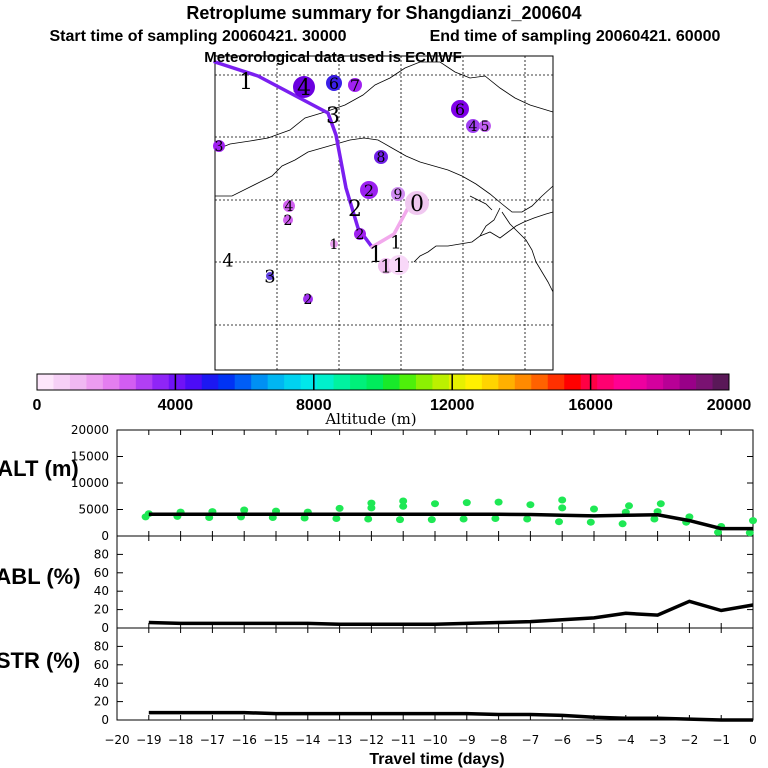  Describe the element at coordinates (333, 57) in the screenshot. I see `met-data-label: Meteorological data used is ECMWF` at that location.